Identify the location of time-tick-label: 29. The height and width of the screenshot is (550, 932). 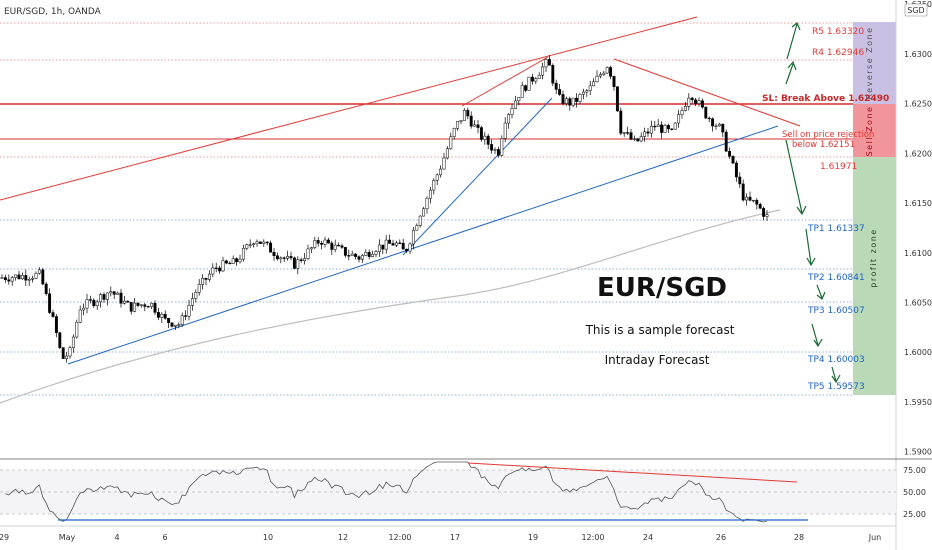
(4, 537).